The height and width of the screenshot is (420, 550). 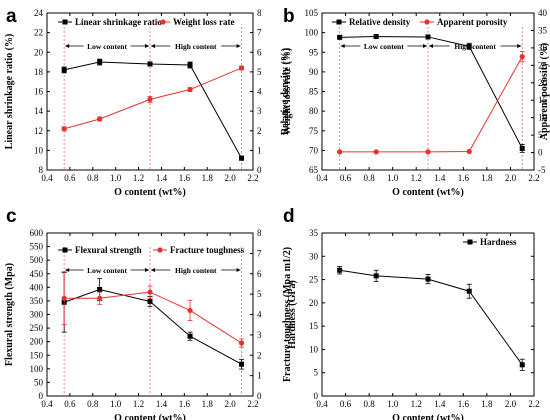 I want to click on y2-tick-label: 8, so click(x=259, y=13).